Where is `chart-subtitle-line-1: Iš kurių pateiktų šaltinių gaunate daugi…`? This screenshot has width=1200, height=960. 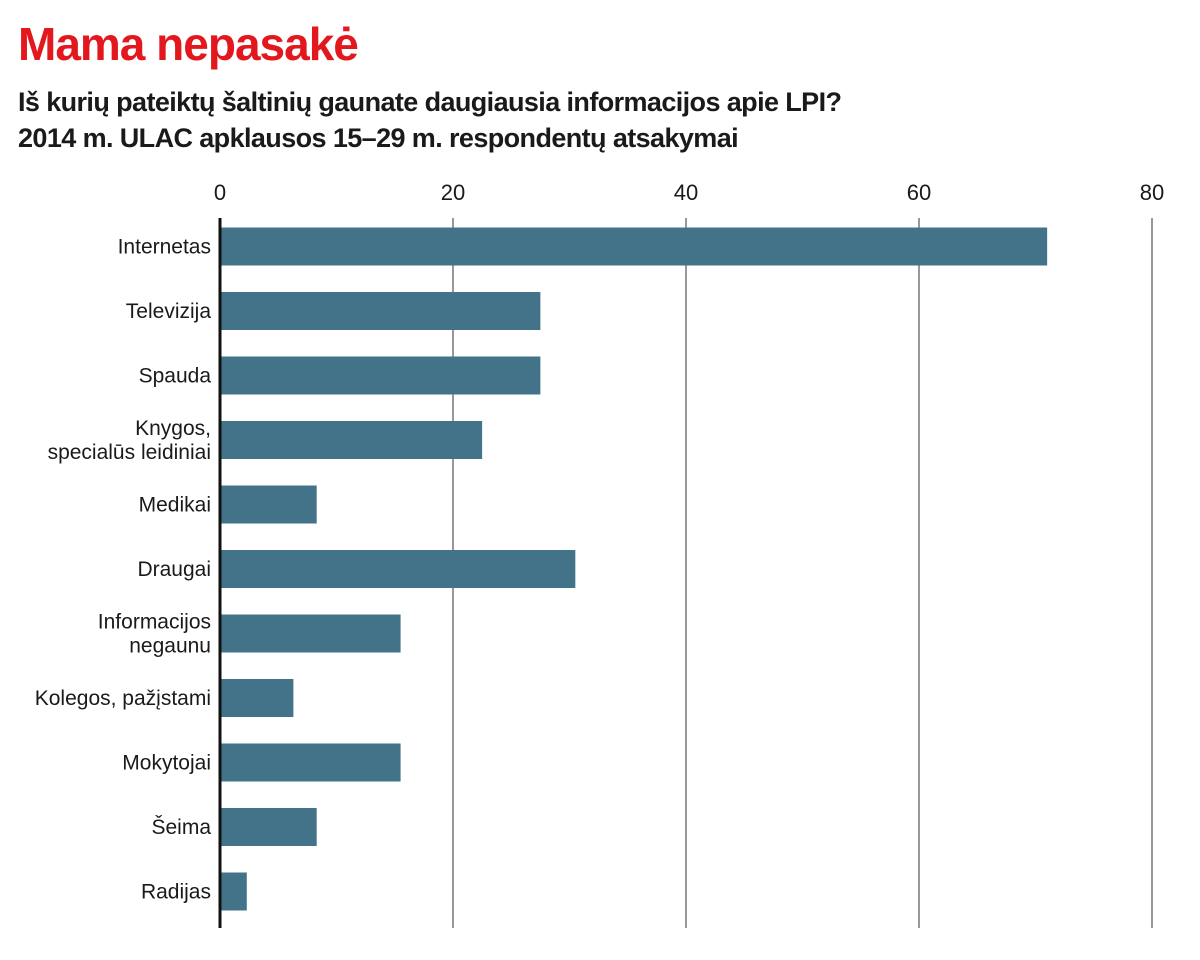
chart-subtitle-line-1: Iš kurių pateiktų šaltinių gaunate daugi… is located at coordinates (430, 102).